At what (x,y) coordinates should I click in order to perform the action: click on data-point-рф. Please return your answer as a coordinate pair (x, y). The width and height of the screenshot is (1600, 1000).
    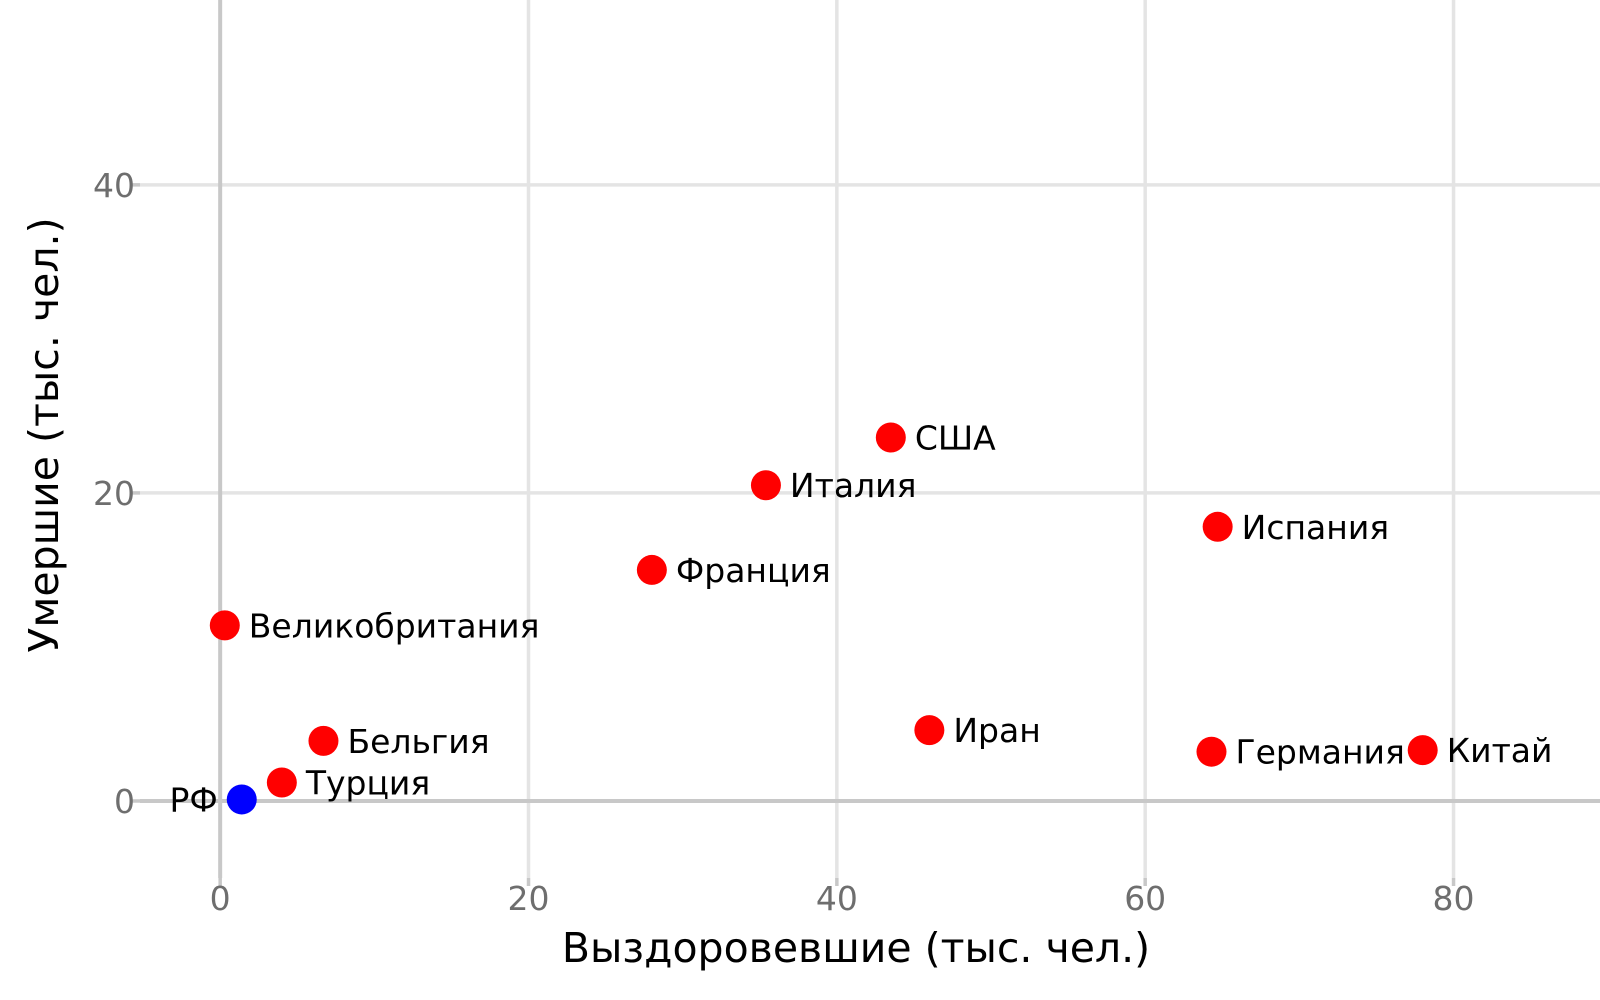
    Looking at the image, I should click on (241, 799).